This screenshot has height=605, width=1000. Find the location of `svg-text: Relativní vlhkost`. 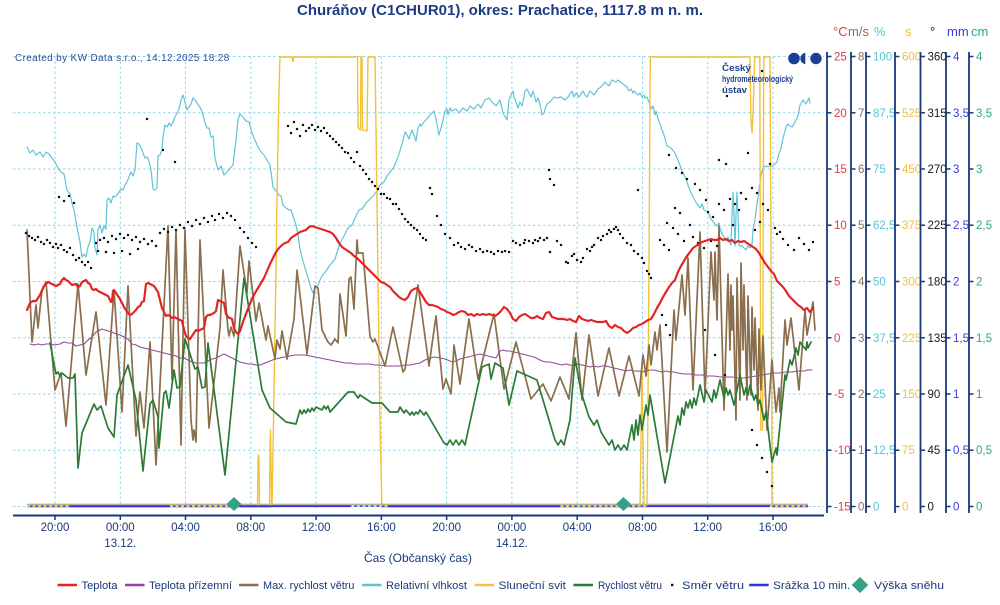

svg-text: Relativní vlhkost is located at coordinates (426, 586).